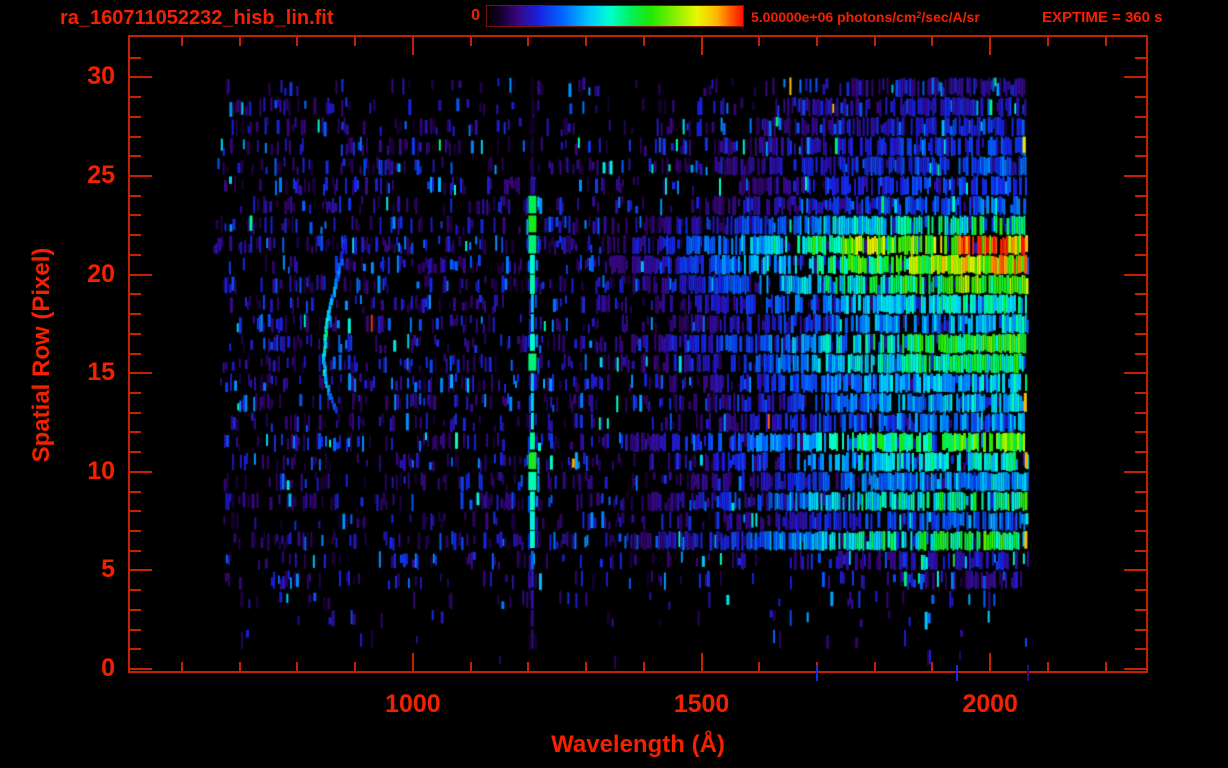  I want to click on y-tick-label-1: 5, so click(108, 569).